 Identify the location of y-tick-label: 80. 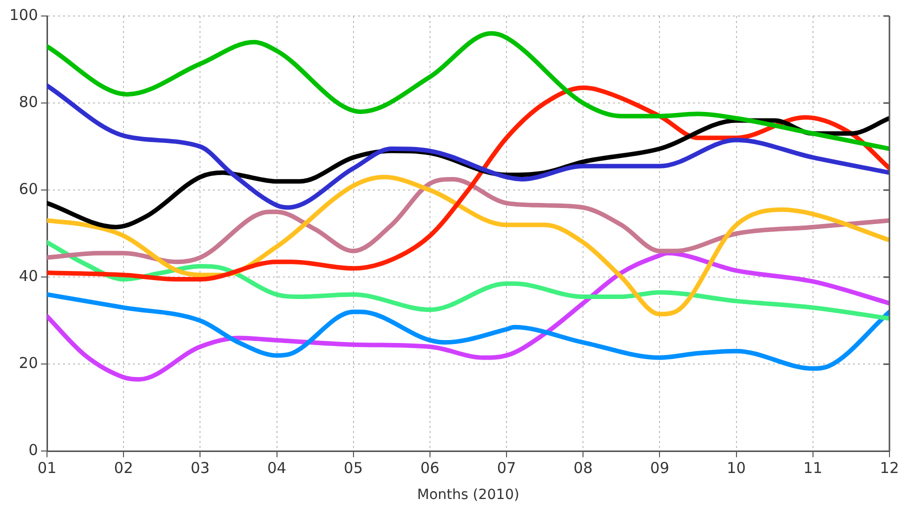
(28, 101).